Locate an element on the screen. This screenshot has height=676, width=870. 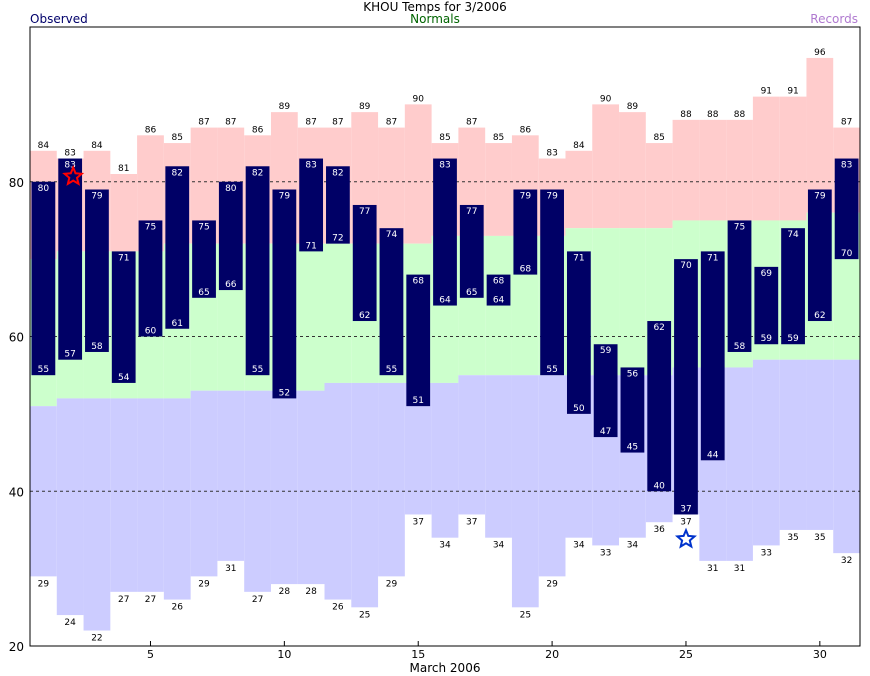
record-high-label-9: 86 is located at coordinates (258, 130).